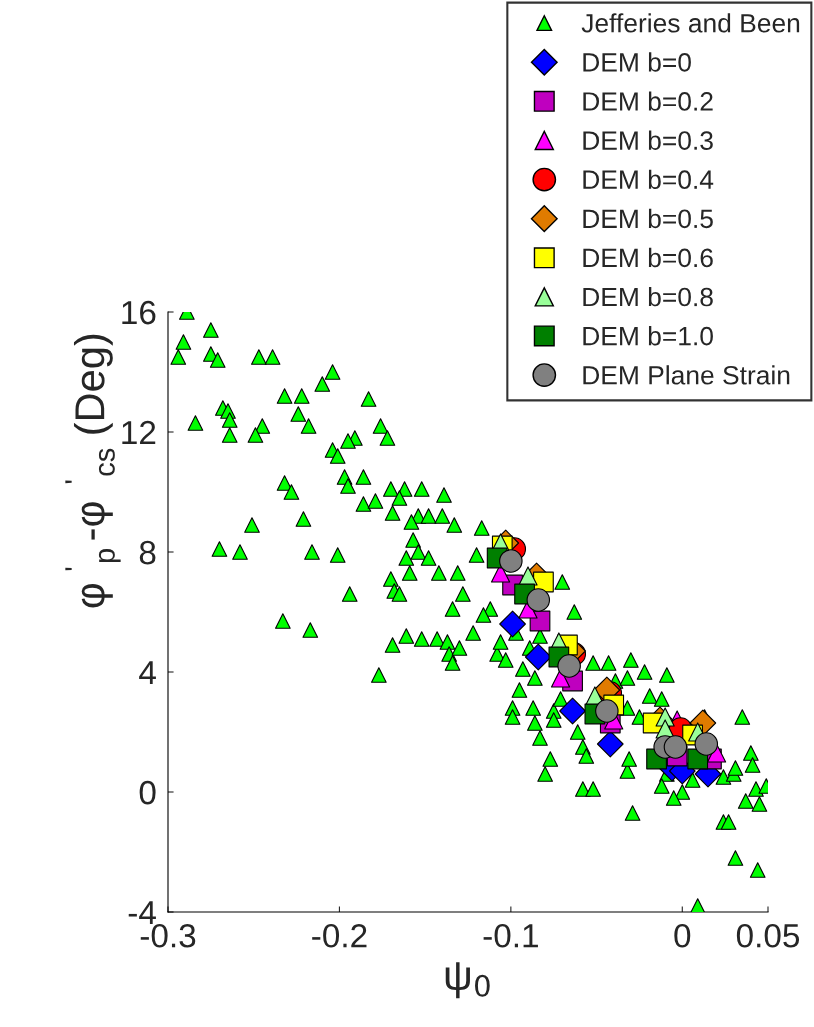 The image size is (814, 1027). I want to click on y-tick-label: 4, so click(147, 673).